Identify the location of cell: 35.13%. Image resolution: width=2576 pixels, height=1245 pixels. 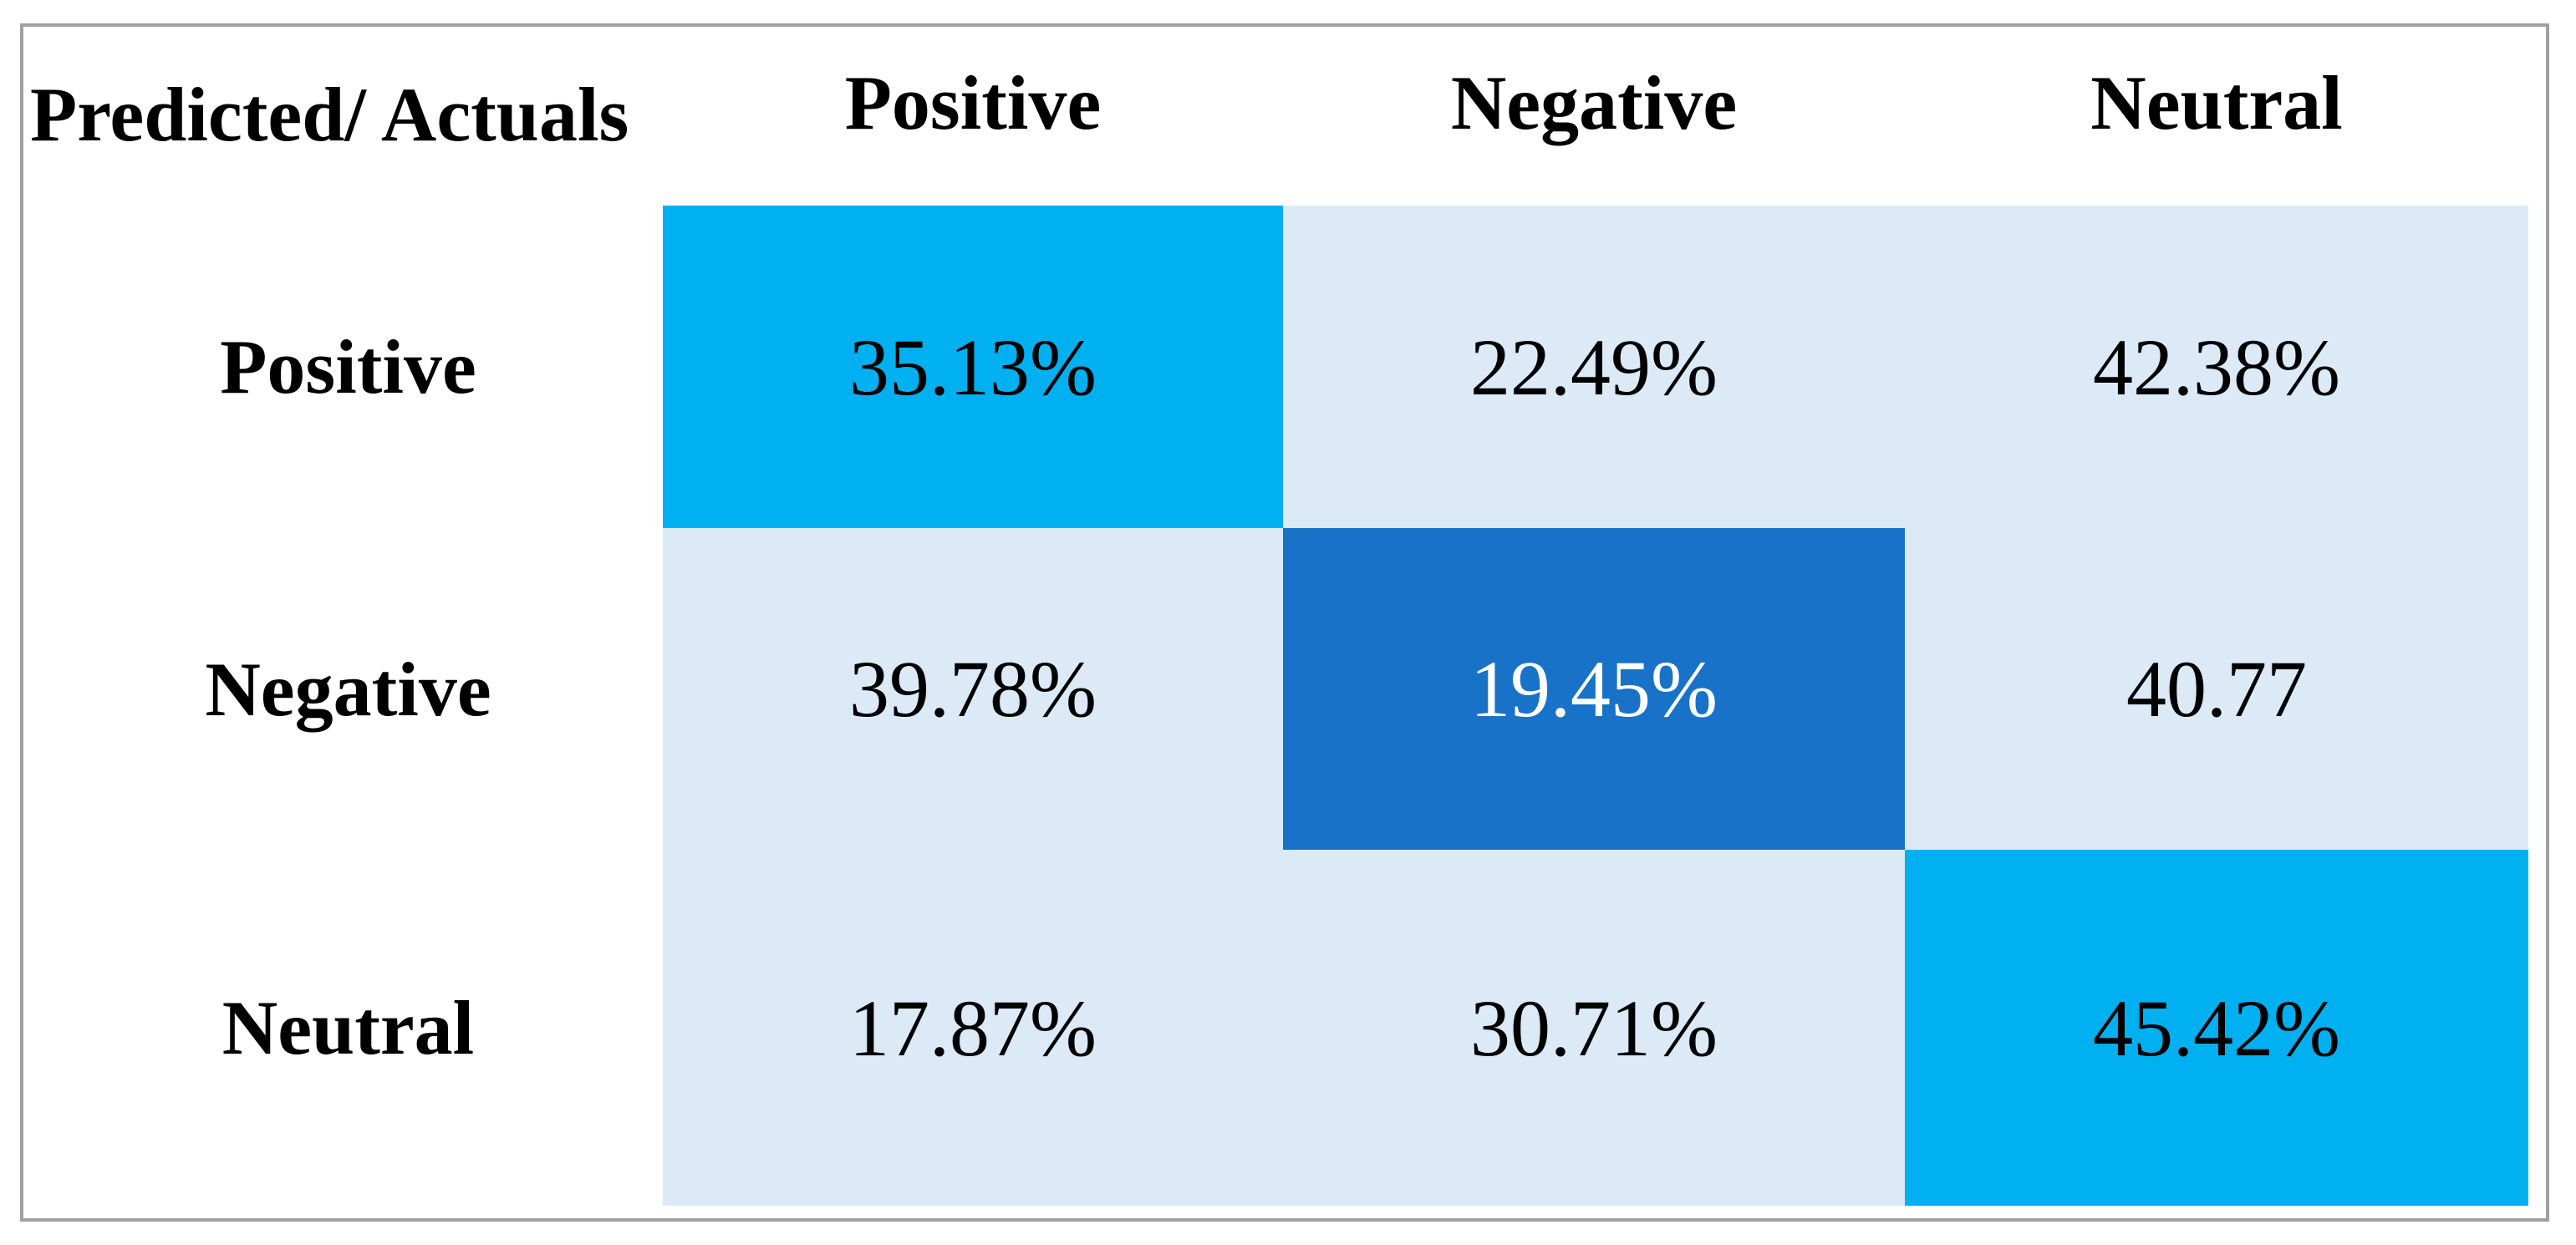
(973, 367).